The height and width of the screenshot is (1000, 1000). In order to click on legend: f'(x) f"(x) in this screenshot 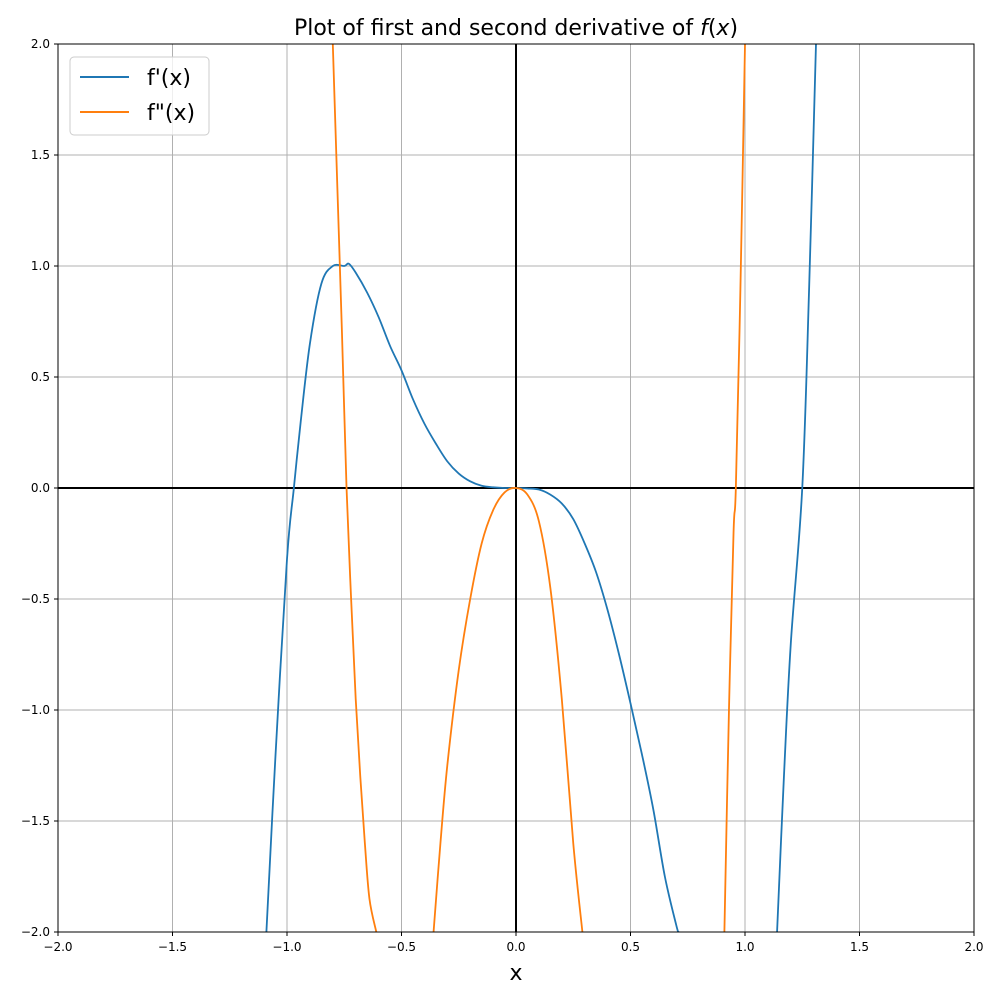, I will do `click(139, 96)`.